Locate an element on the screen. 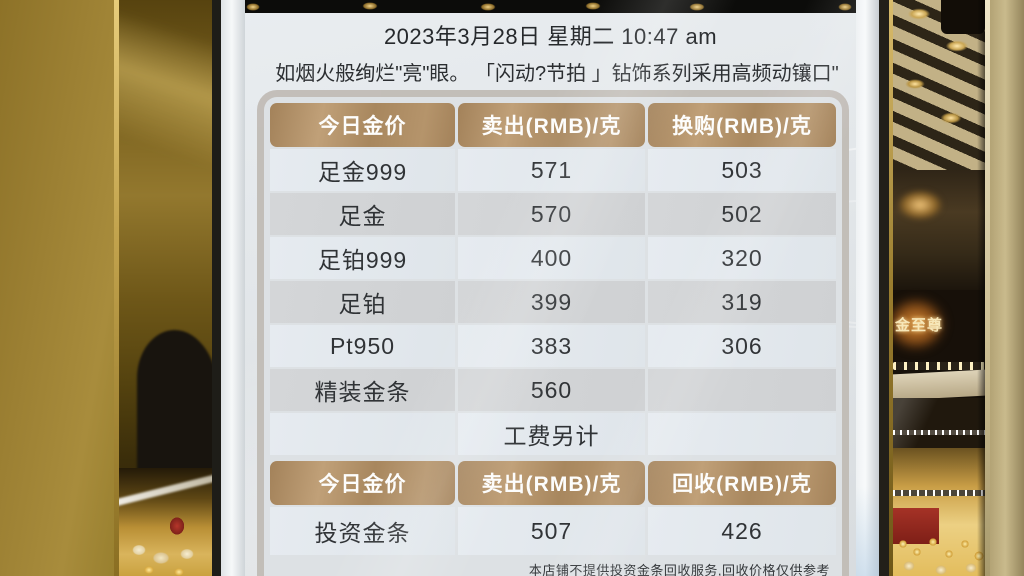  sell-price: 507 is located at coordinates (551, 531).